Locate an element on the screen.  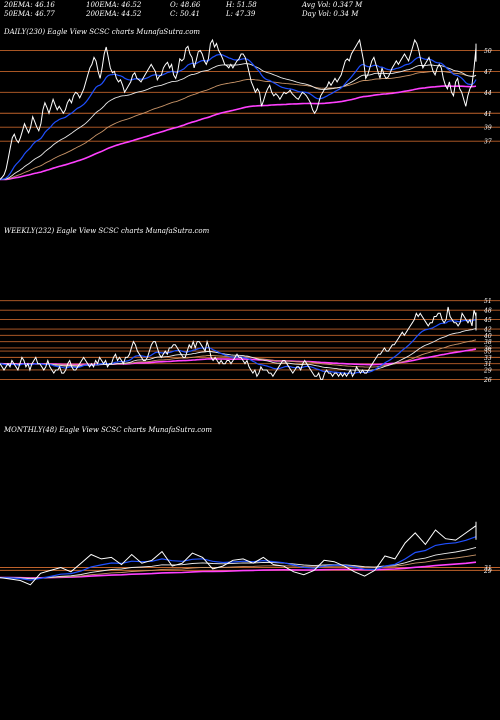
weekly-price-line is located at coordinates (238, 343).